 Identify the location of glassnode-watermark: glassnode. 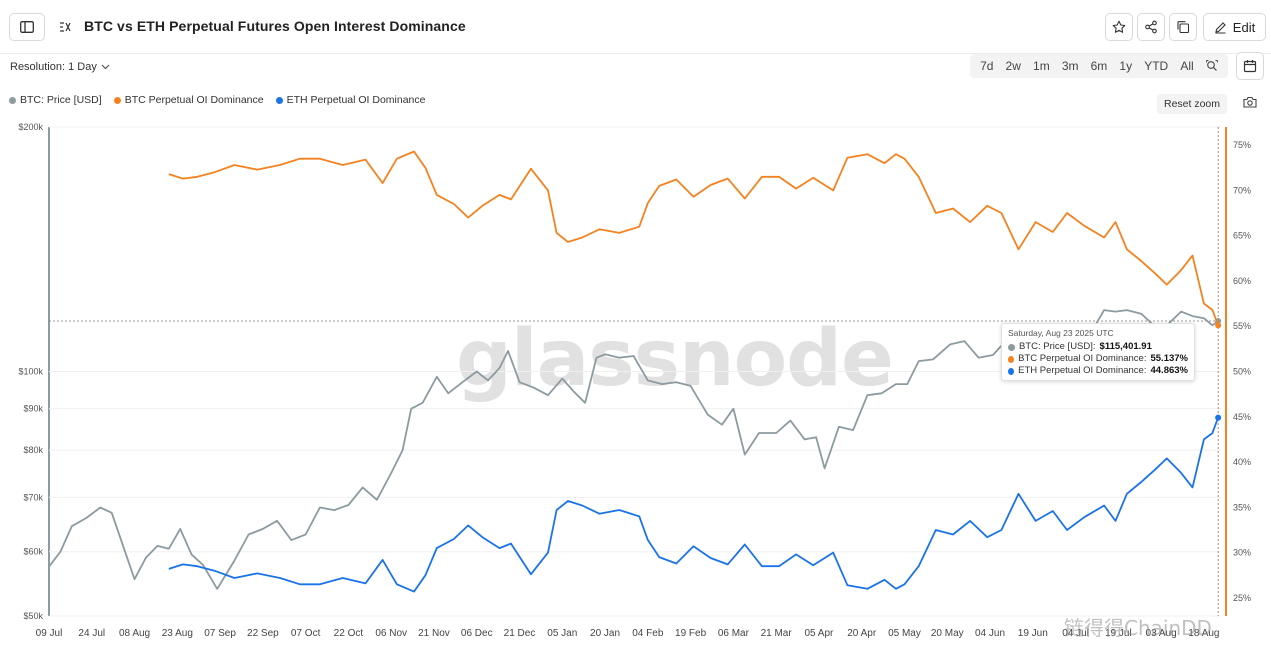
(675, 359).